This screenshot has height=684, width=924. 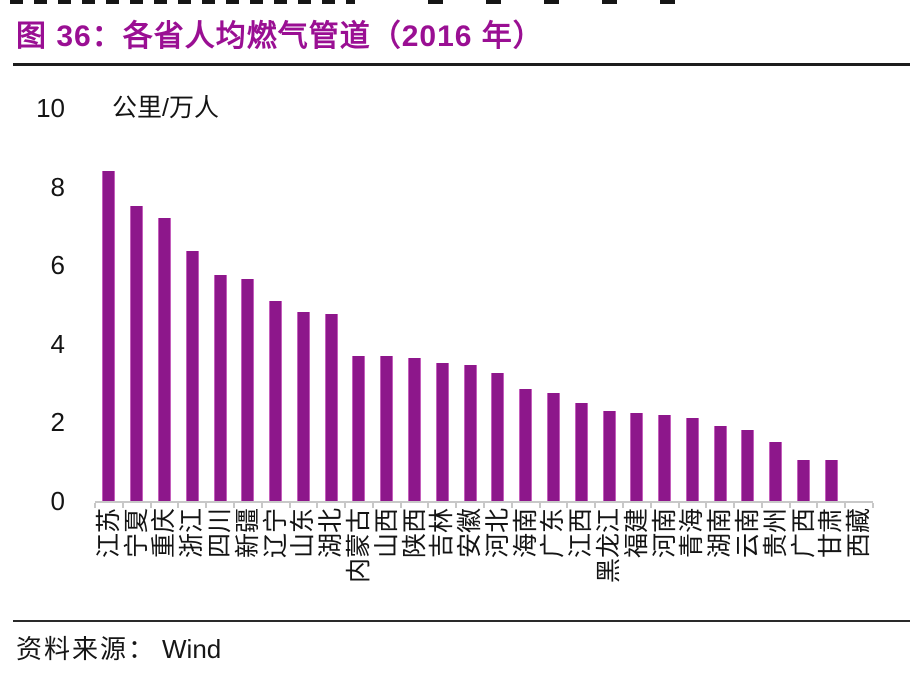 What do you see at coordinates (109, 335) in the screenshot?
I see `bar-江苏` at bounding box center [109, 335].